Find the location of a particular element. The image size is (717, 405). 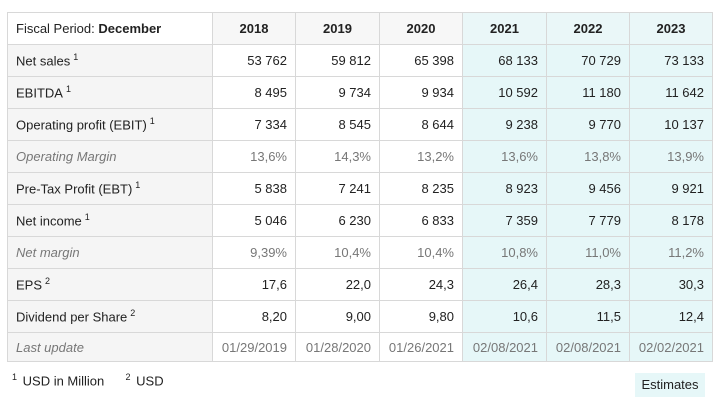

row-label: Operating Margin is located at coordinates (110, 156).